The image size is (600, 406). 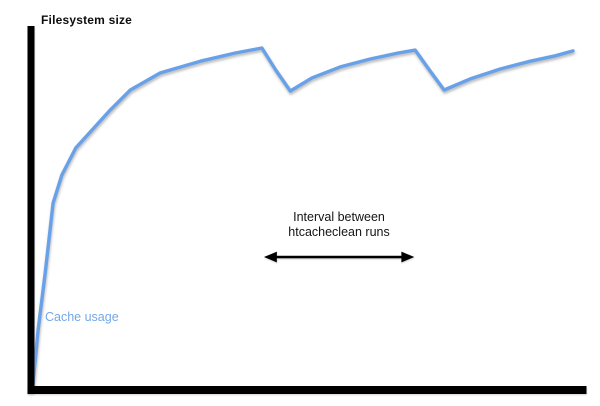 I want to click on y-axis-bar, so click(x=31, y=210).